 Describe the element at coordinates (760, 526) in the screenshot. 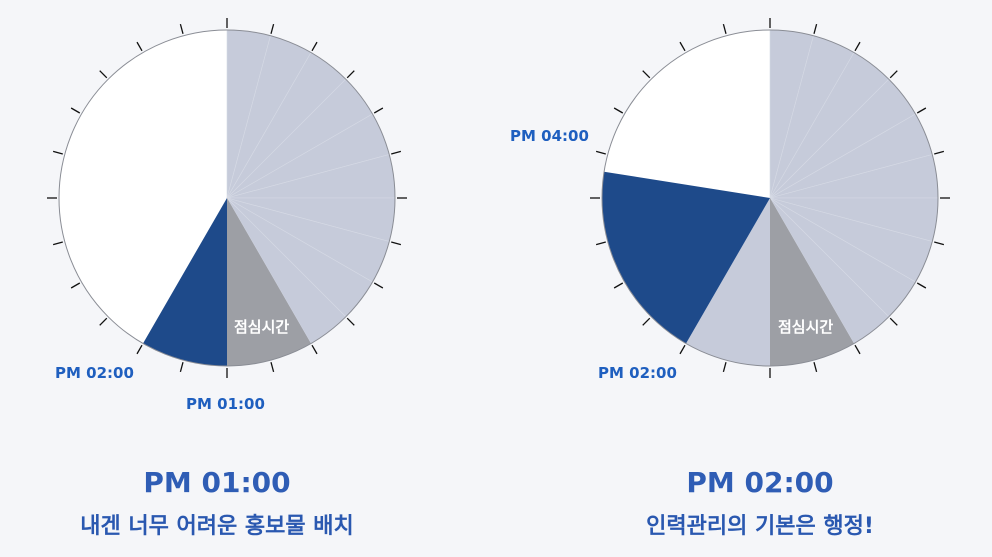

I see `right-caption-text: 인력관리의 기본은 행정!` at that location.